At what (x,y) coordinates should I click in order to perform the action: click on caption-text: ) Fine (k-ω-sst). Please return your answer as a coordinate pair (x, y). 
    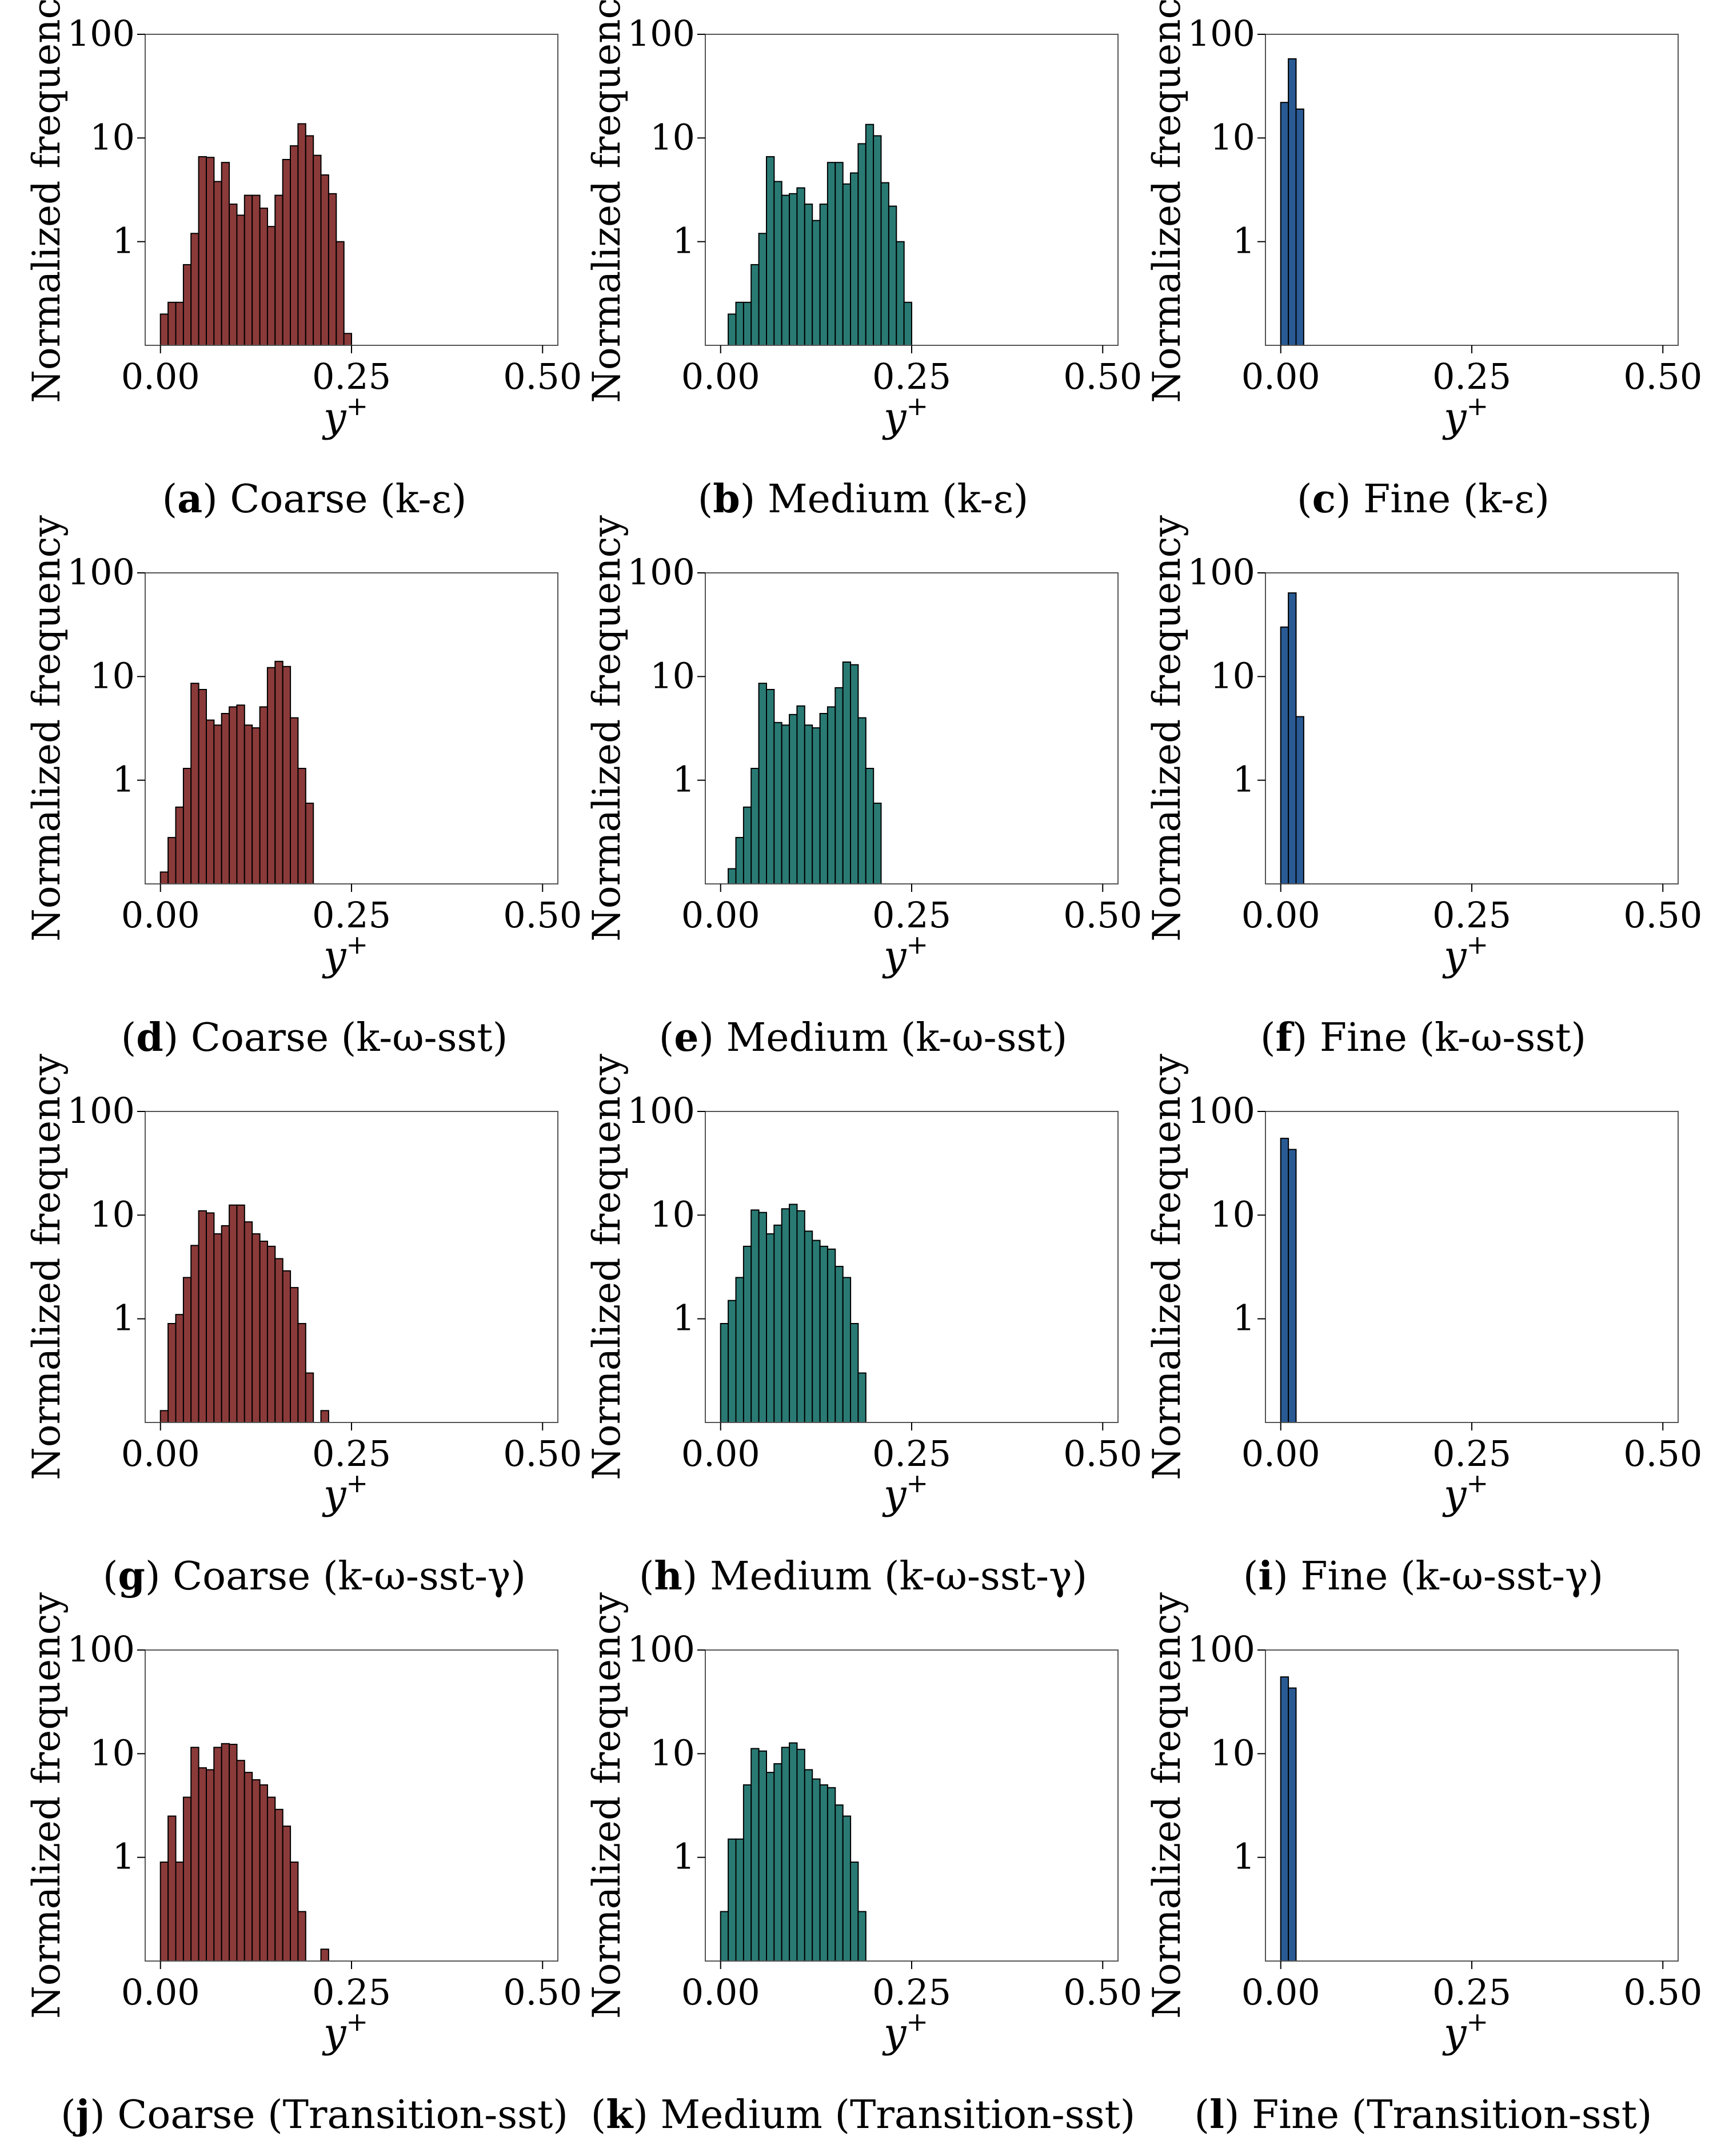
    Looking at the image, I should click on (1439, 1038).